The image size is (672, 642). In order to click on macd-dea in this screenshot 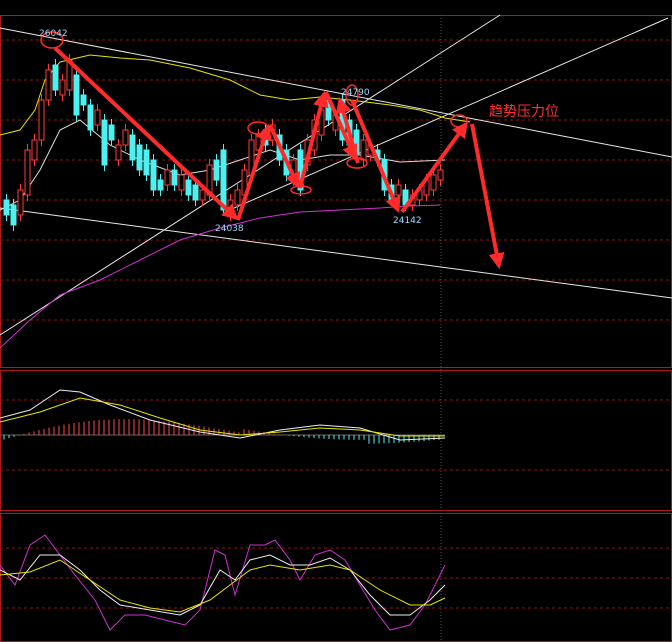, I will do `click(222, 417)`.